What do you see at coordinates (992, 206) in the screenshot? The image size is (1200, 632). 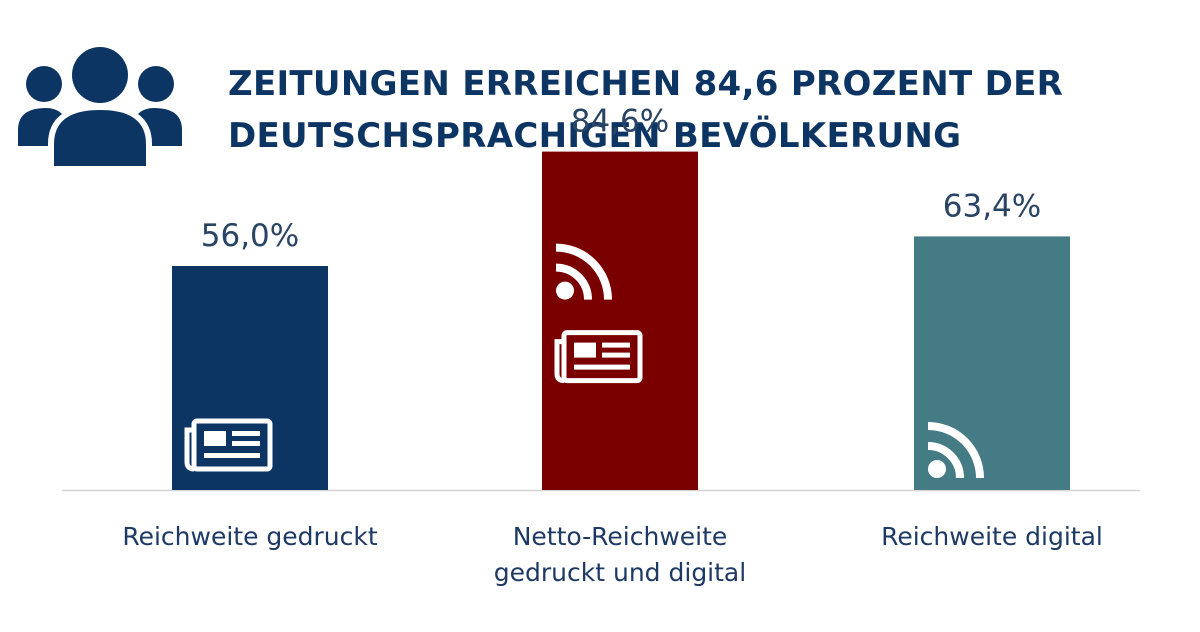 I see `value-label: 63,4%` at bounding box center [992, 206].